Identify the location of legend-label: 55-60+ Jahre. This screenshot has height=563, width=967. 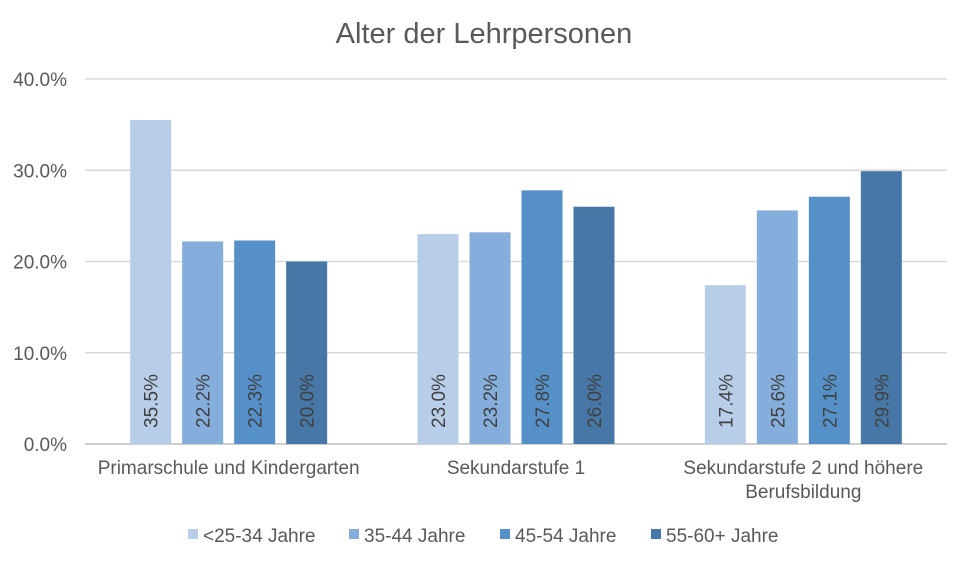
(722, 536).